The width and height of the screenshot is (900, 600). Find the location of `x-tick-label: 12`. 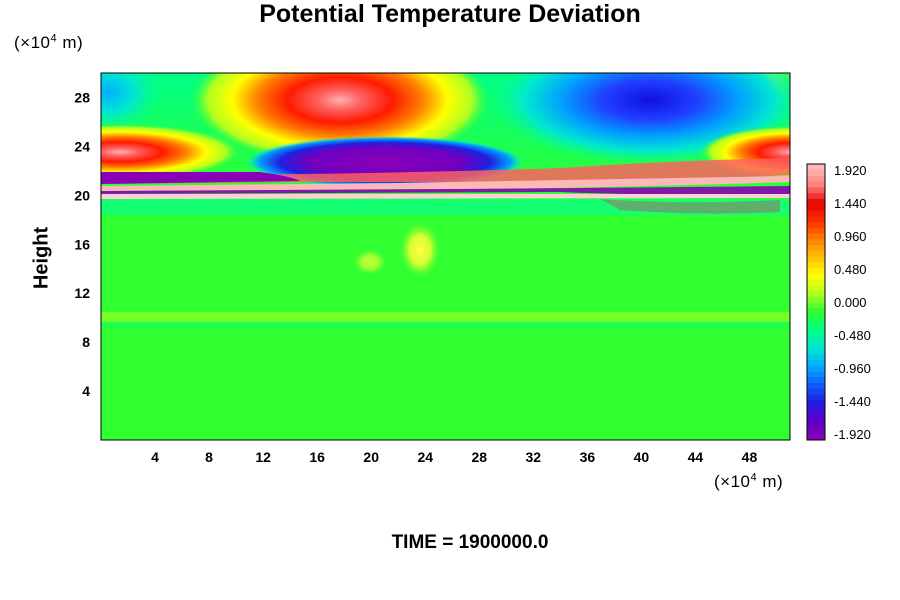

x-tick-label: 12 is located at coordinates (263, 457).